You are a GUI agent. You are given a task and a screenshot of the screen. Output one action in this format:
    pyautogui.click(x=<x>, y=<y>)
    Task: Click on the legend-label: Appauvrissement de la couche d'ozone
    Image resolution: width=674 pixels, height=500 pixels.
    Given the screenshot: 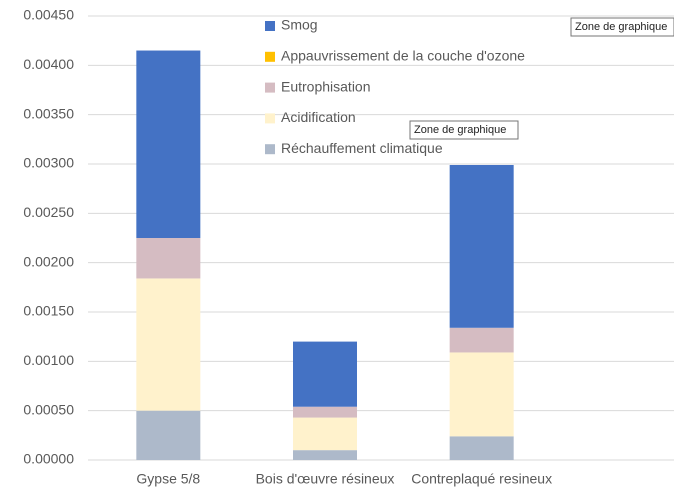 What is the action you would take?
    pyautogui.click(x=403, y=56)
    